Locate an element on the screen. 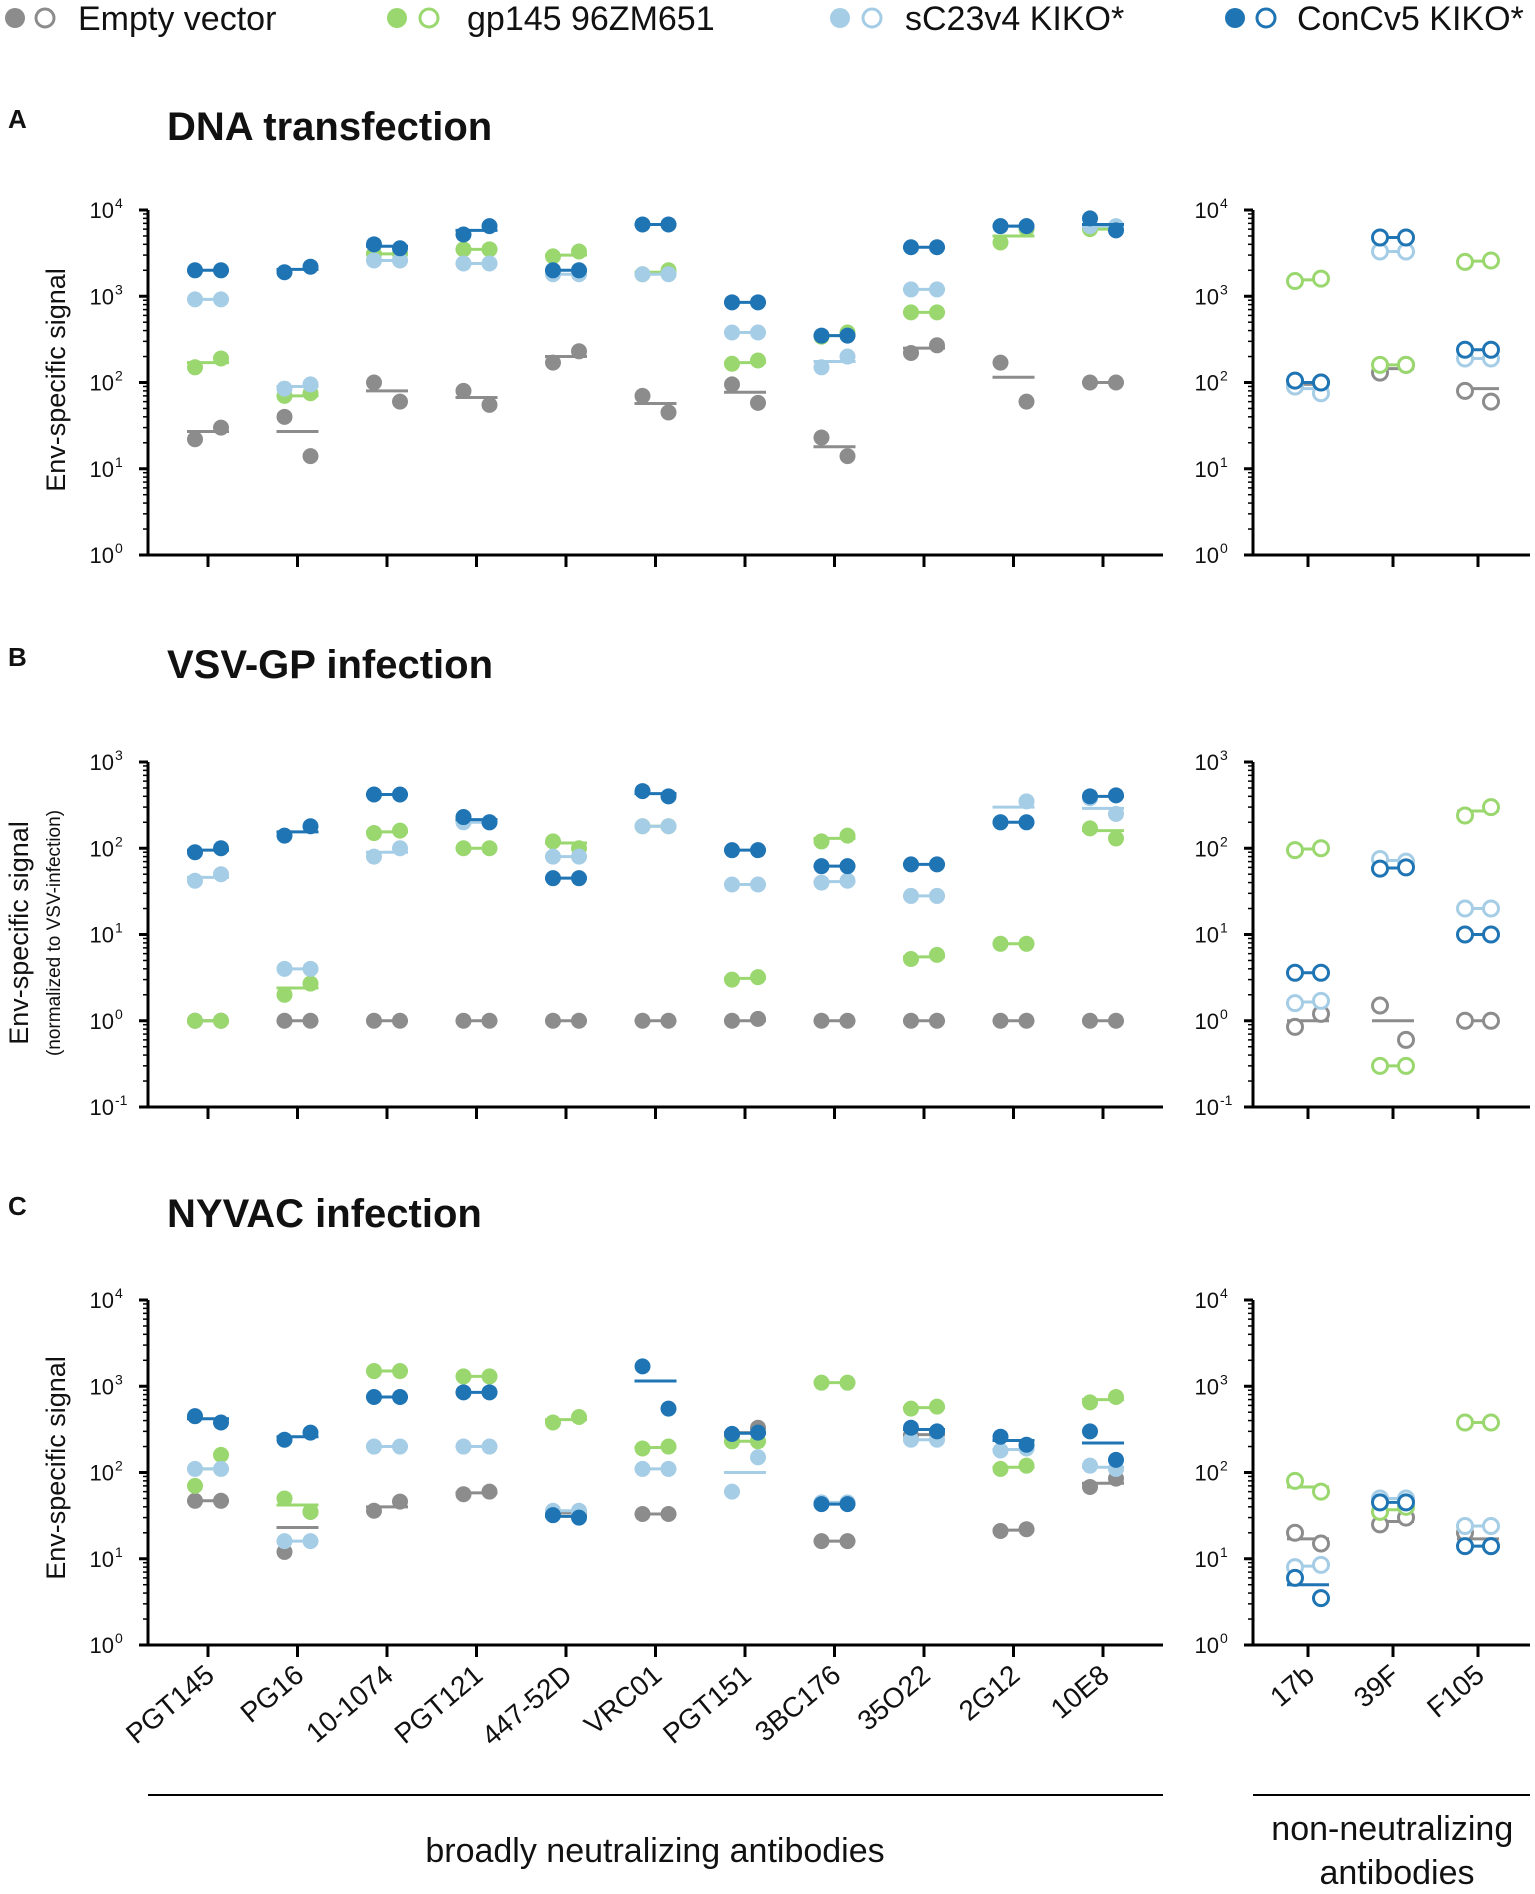 This screenshot has width=1535, height=1894. x-tick-label: 17b is located at coordinates (1292, 1686).